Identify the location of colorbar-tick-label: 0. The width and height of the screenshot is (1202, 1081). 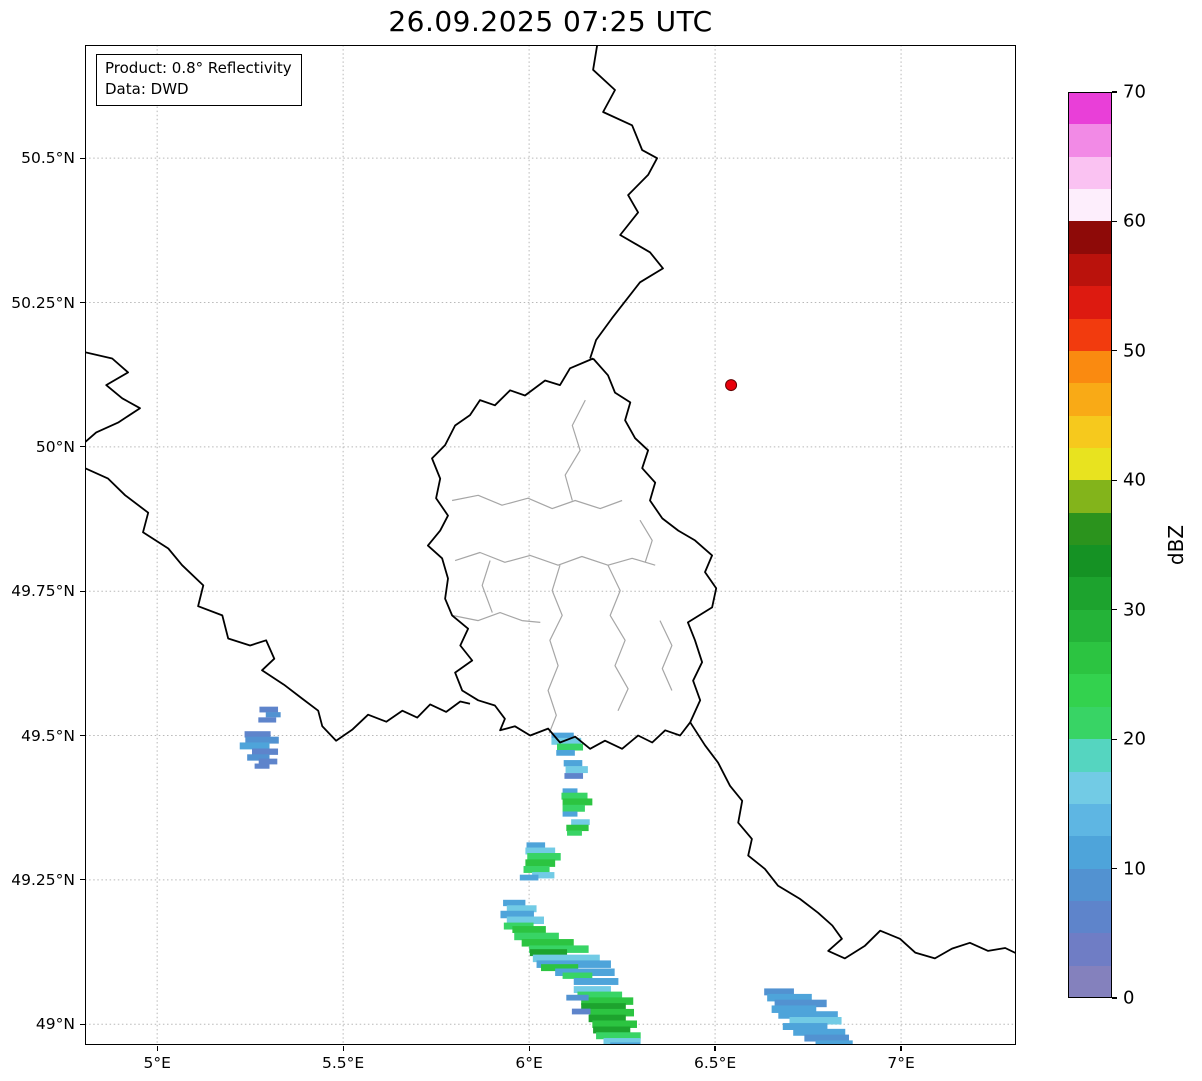
(1129, 998).